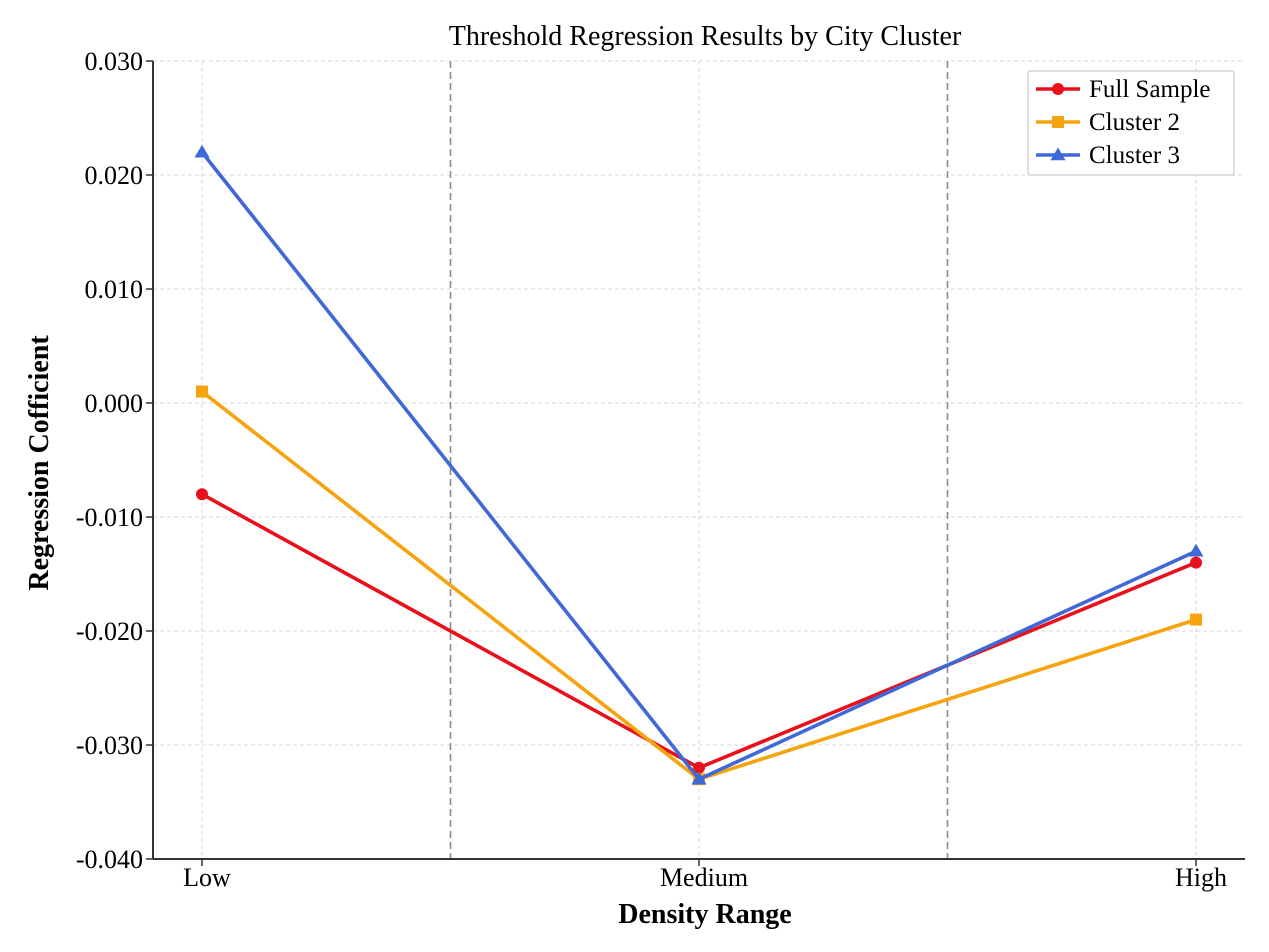 This screenshot has height=952, width=1269. I want to click on legend-item-cluster-3: Cluster 3, so click(1108, 155).